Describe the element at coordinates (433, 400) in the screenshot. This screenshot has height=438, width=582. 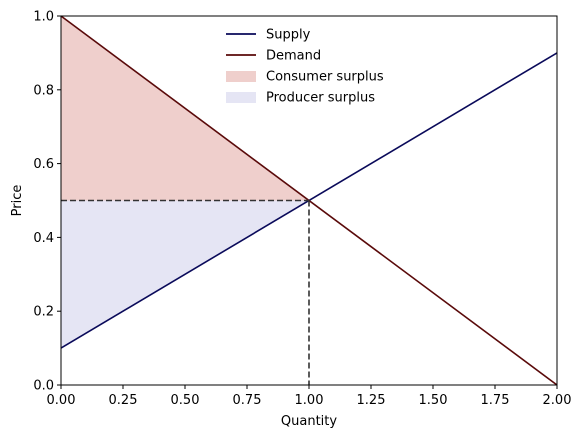
I see `x-tick-label: 1.50` at that location.